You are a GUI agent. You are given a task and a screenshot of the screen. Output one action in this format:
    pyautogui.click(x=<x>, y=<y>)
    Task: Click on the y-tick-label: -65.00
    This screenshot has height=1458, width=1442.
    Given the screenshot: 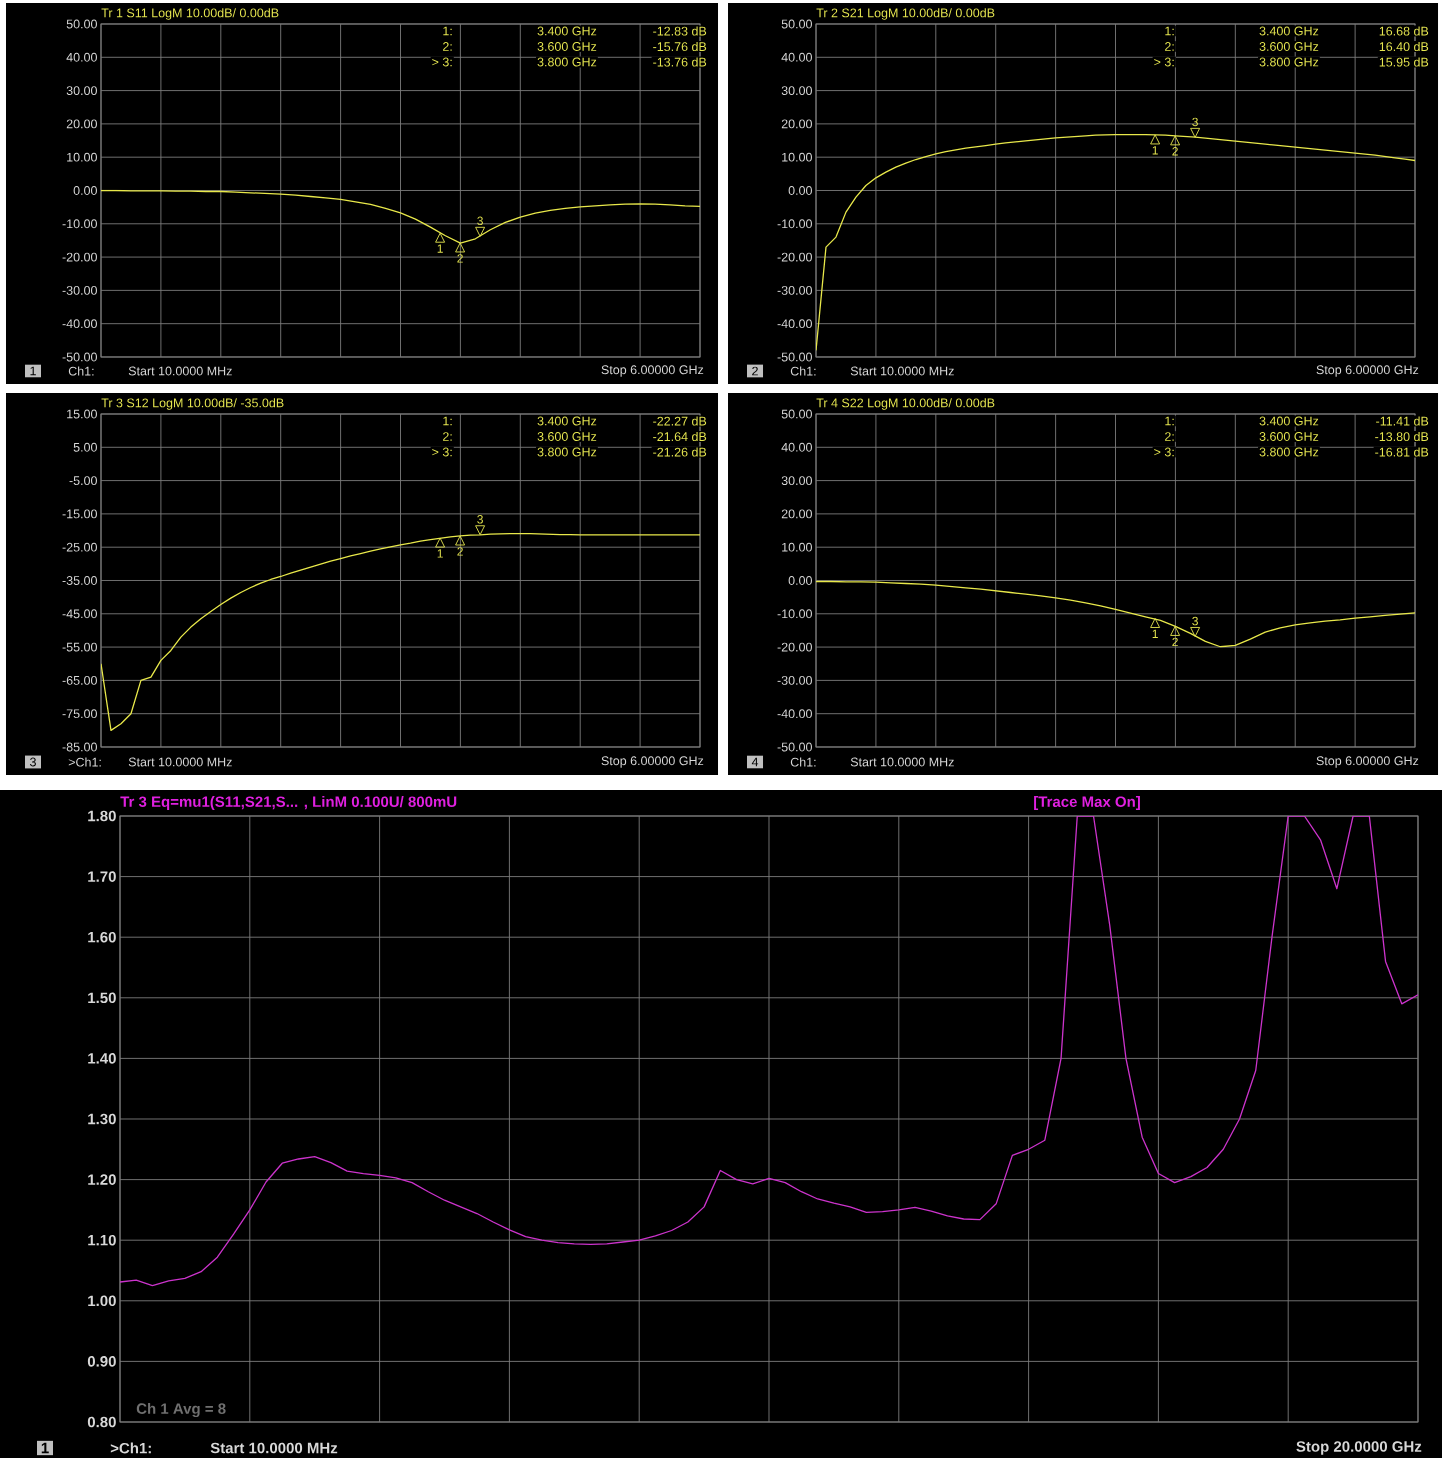 What is the action you would take?
    pyautogui.click(x=79, y=680)
    